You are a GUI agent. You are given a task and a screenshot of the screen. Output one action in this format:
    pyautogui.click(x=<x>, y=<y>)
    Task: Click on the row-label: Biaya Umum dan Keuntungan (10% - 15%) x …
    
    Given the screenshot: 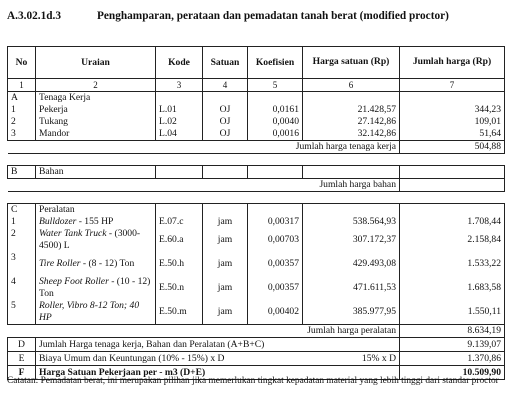 What is the action you would take?
    pyautogui.click(x=169, y=359)
    